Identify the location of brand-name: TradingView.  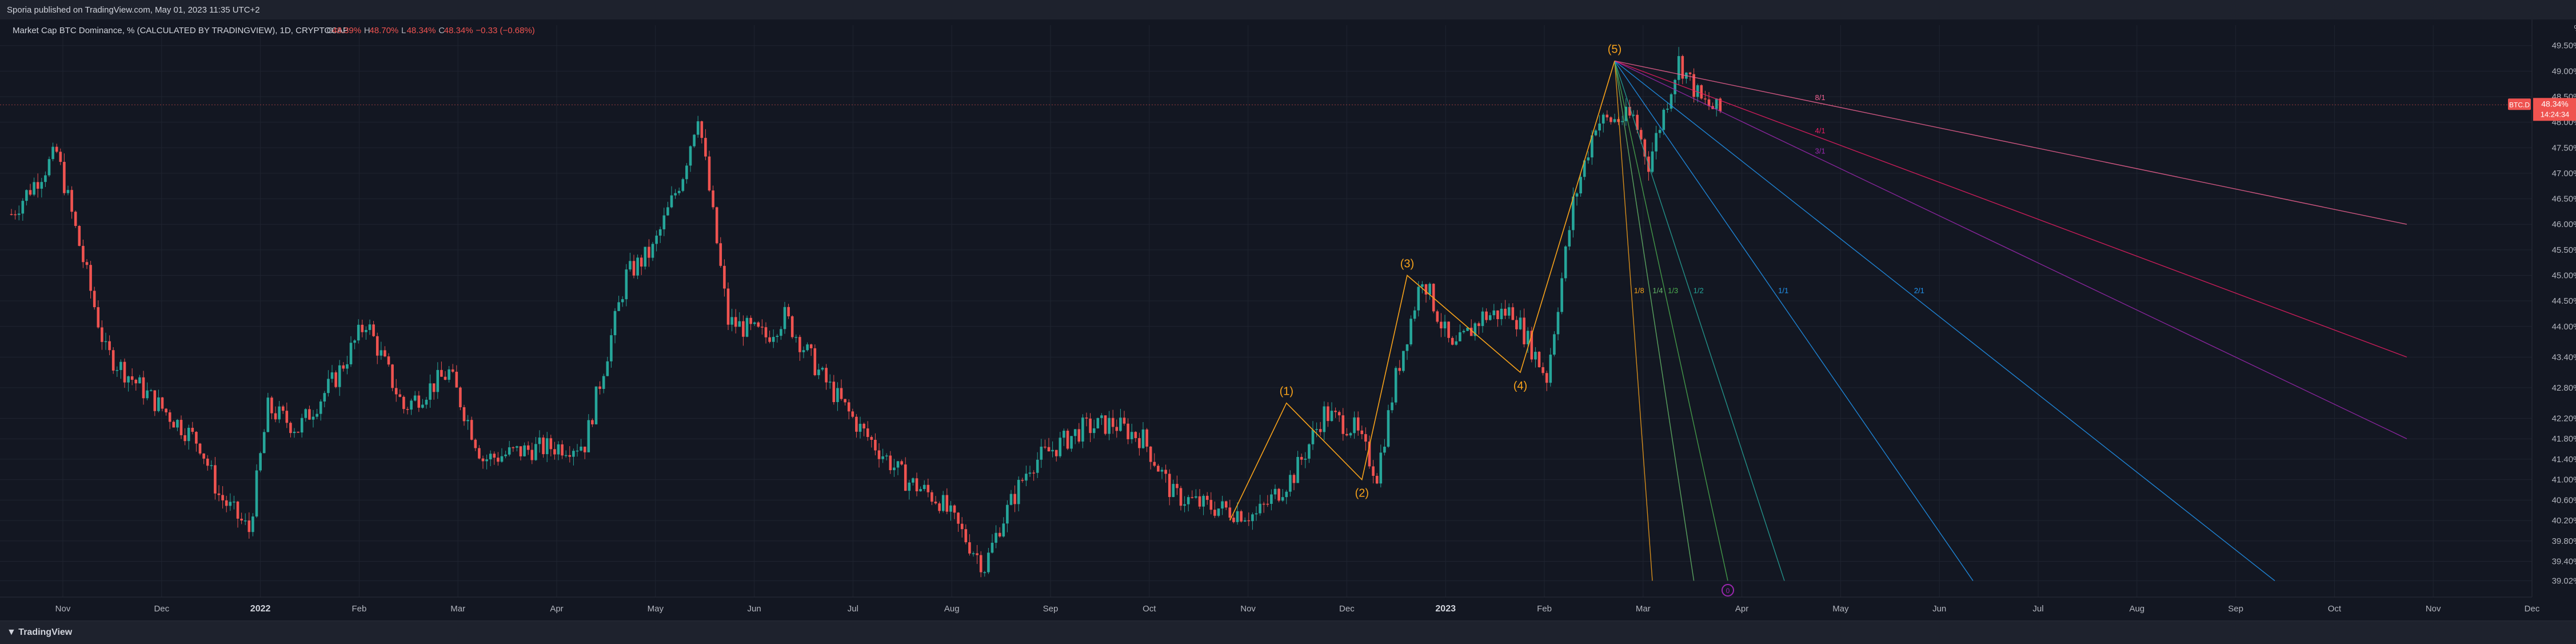
(45, 632).